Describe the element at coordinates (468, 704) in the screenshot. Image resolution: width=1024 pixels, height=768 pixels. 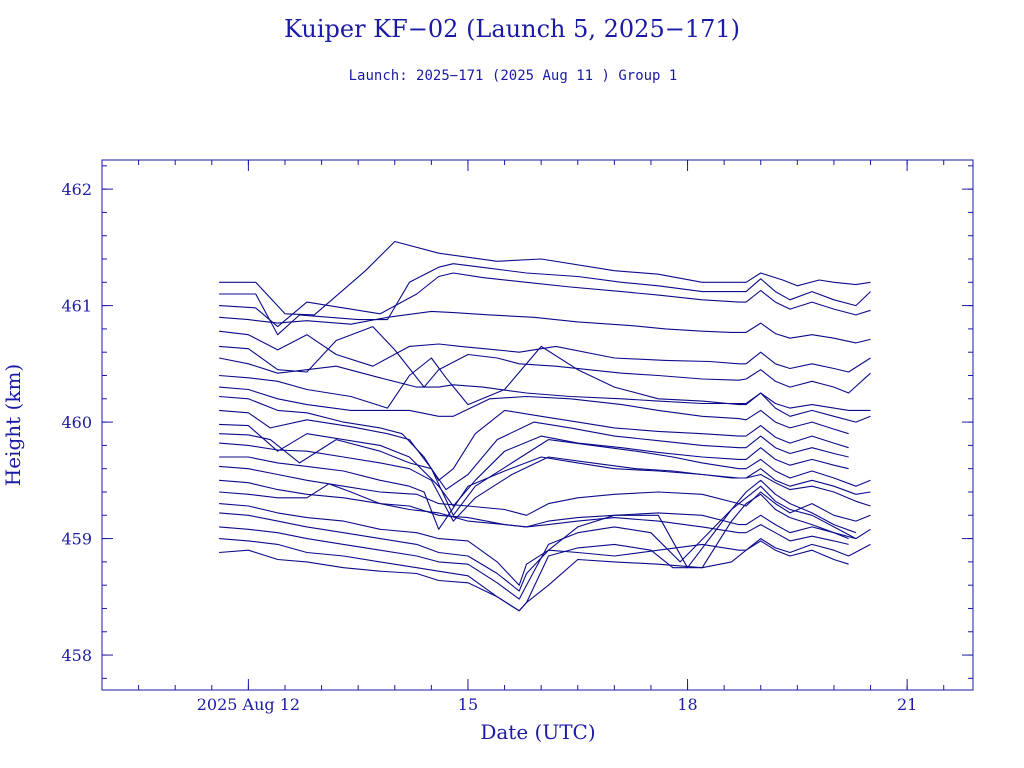
I see `x-tick-label: 15` at that location.